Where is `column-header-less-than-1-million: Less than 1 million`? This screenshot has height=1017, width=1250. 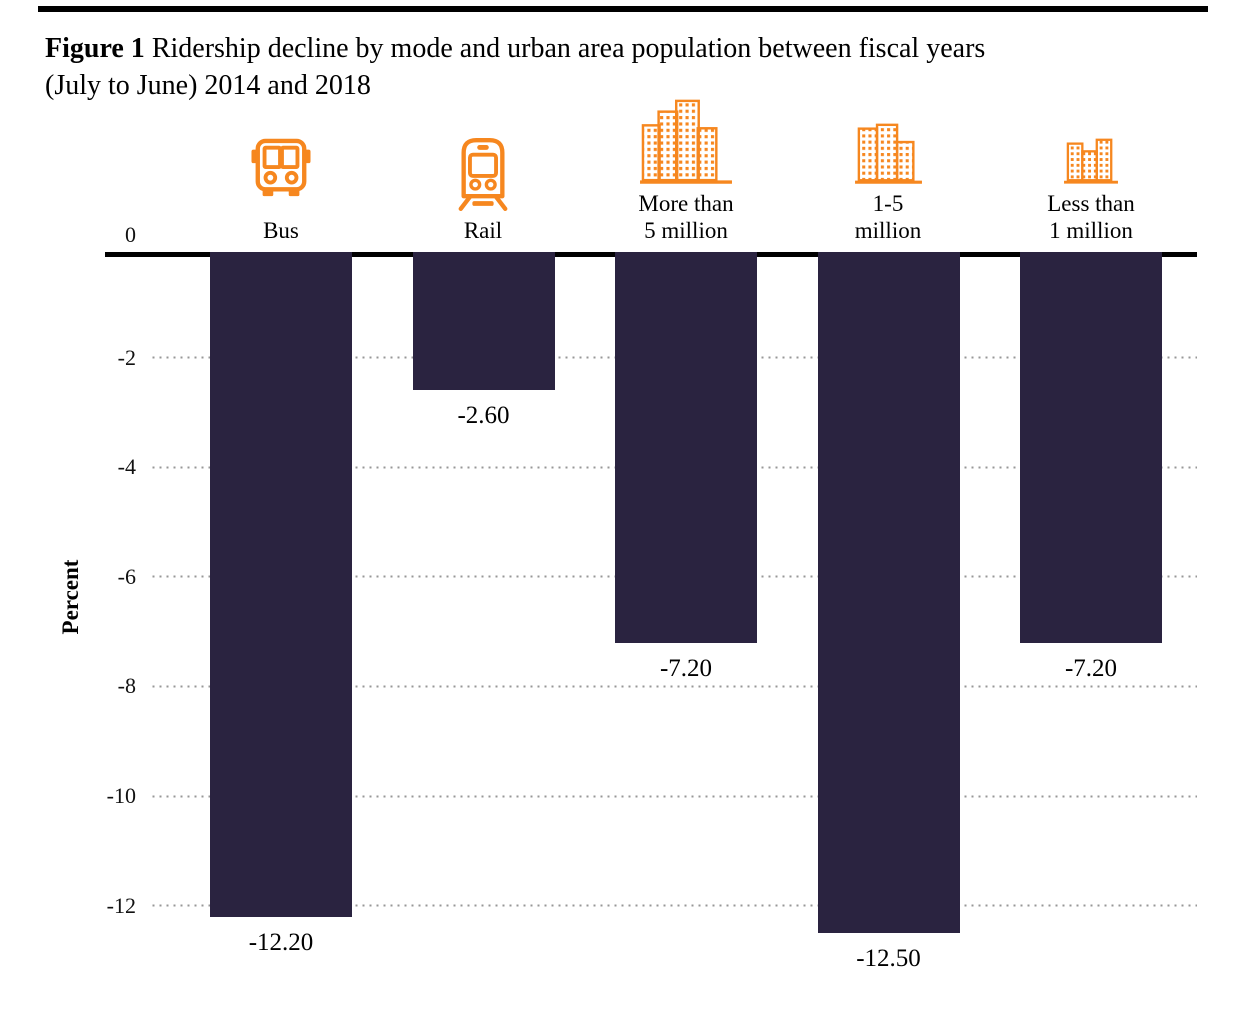 column-header-less-than-1-million: Less than 1 million is located at coordinates (1091, 170).